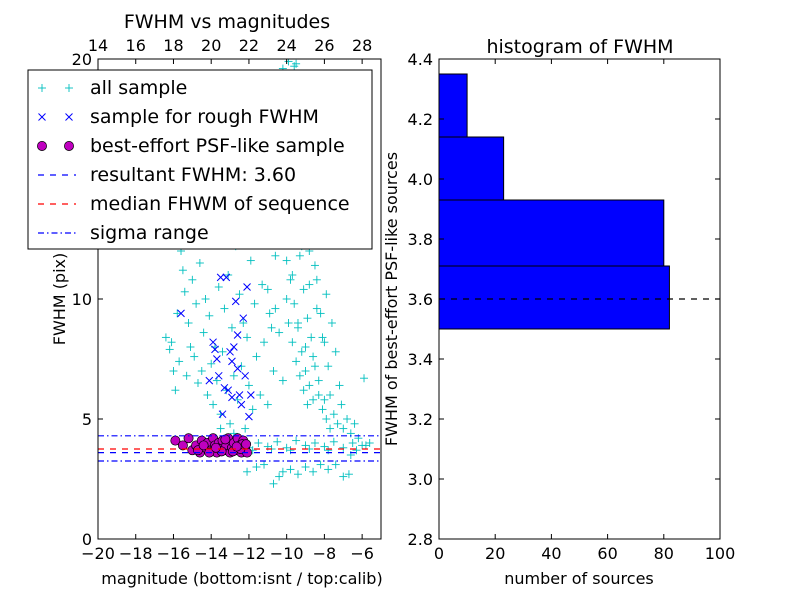 This screenshot has width=800, height=600. What do you see at coordinates (287, 553) in the screenshot?
I see `x-tick-label: −10` at bounding box center [287, 553].